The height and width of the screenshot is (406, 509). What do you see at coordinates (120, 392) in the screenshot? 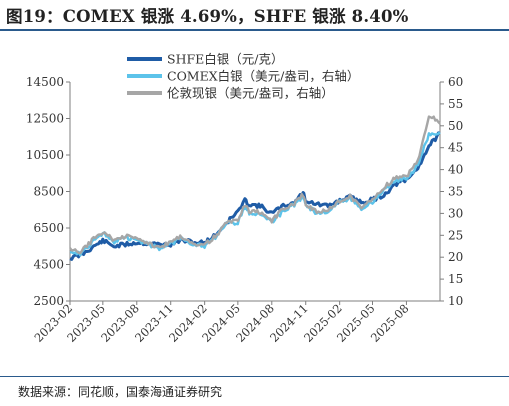
I see `source-note: 数据来源：同花顺，国泰海通证券研究` at bounding box center [120, 392].